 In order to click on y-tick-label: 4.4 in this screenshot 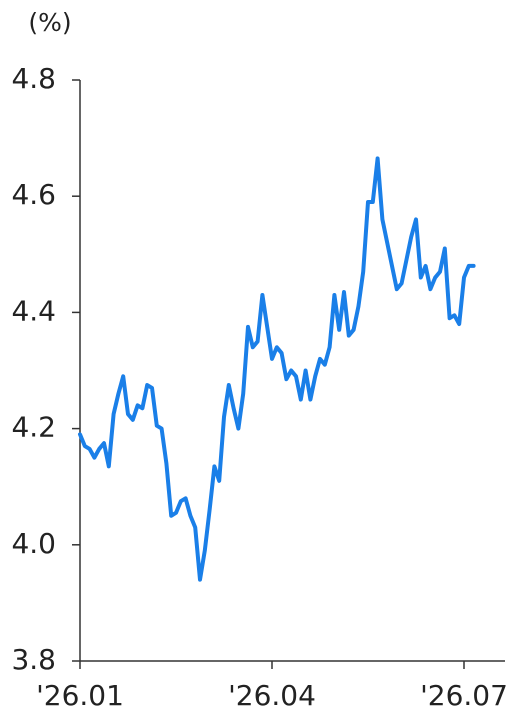, I will do `click(33, 310)`.